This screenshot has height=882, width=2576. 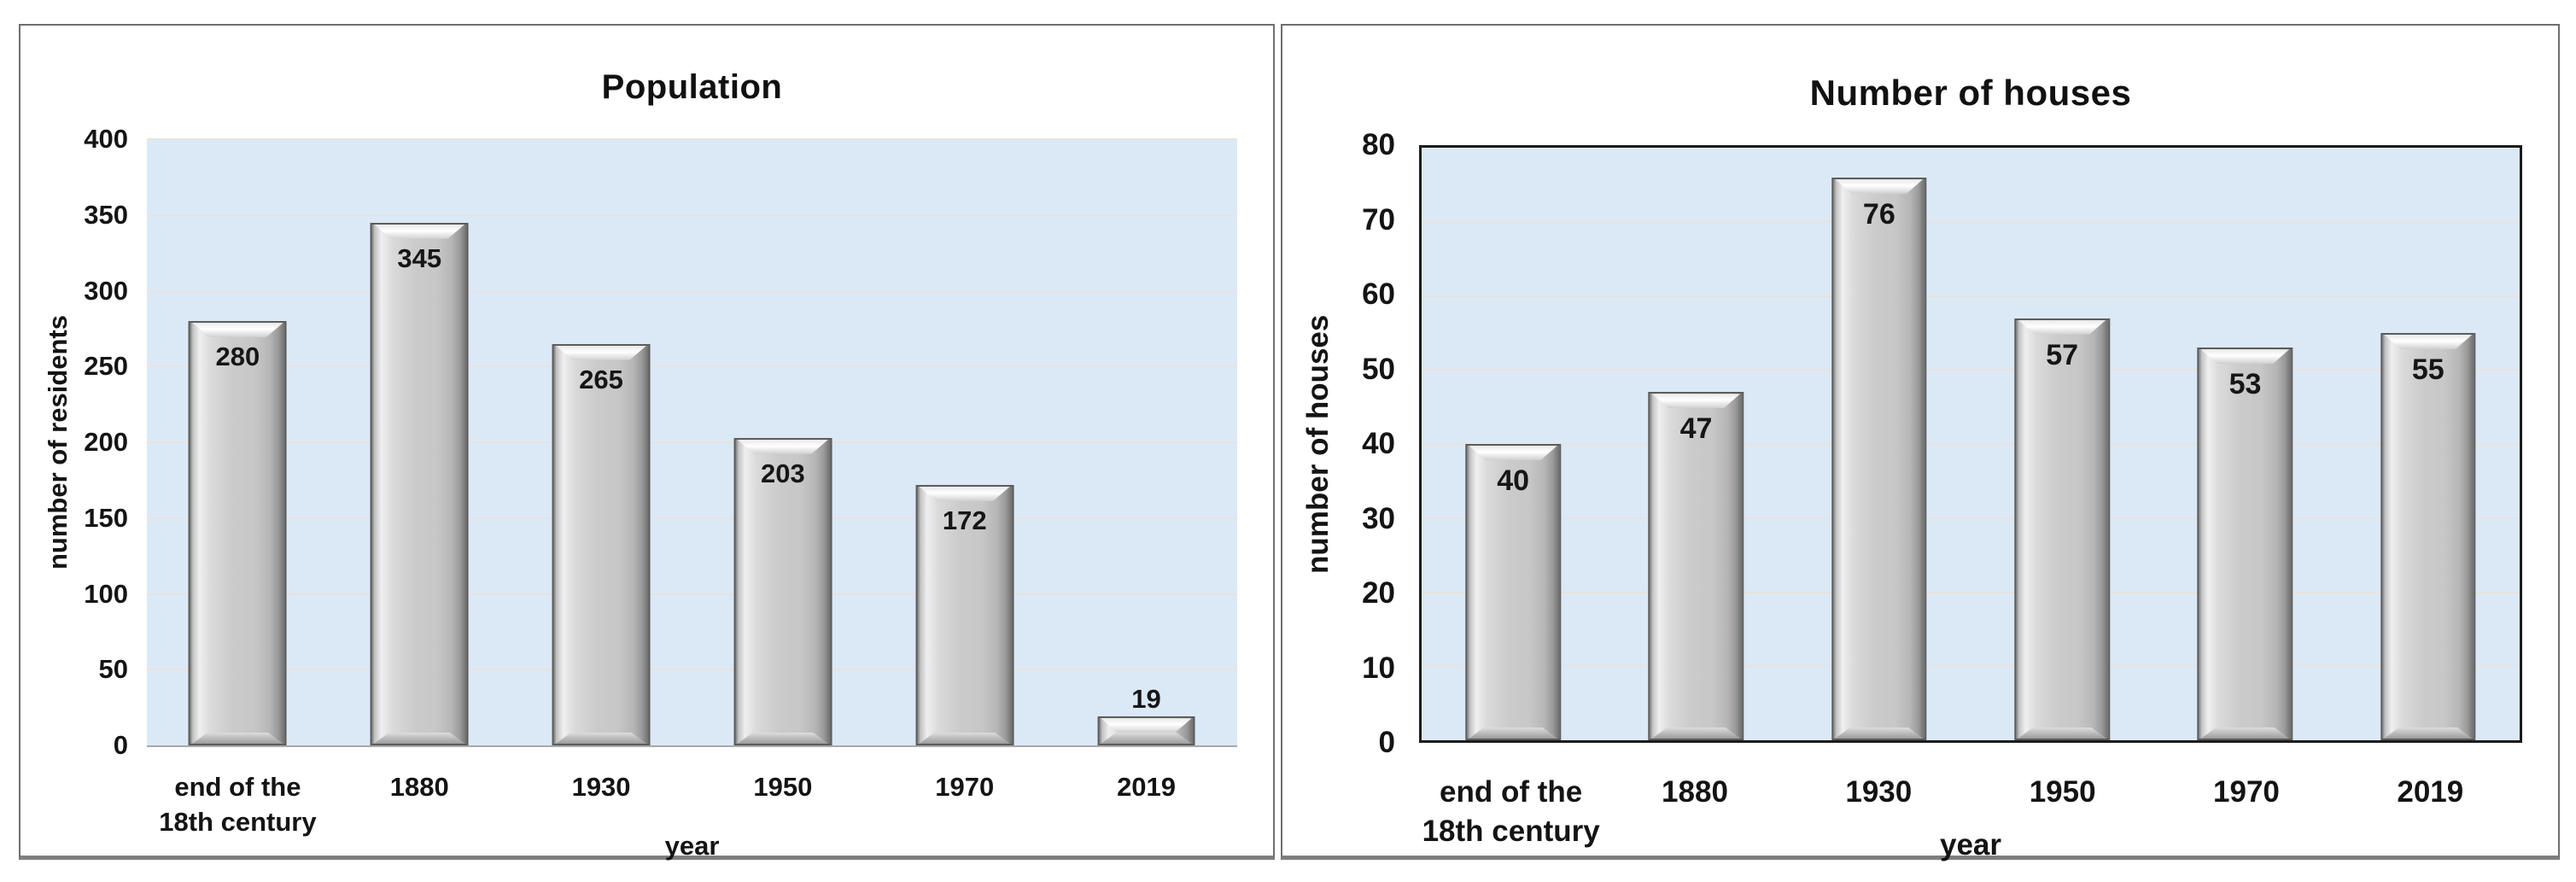 I want to click on bar-end-of-the-18th-century: 40, so click(x=1513, y=592).